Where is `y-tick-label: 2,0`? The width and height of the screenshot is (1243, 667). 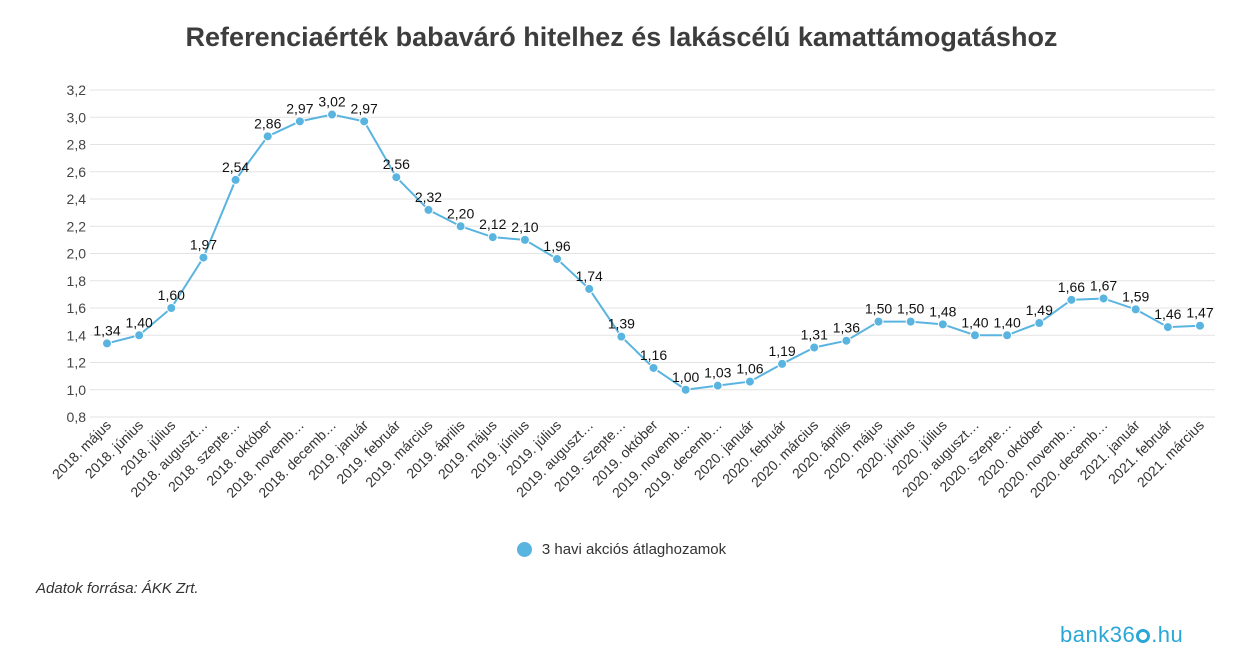
y-tick-label: 2,0 is located at coordinates (77, 254).